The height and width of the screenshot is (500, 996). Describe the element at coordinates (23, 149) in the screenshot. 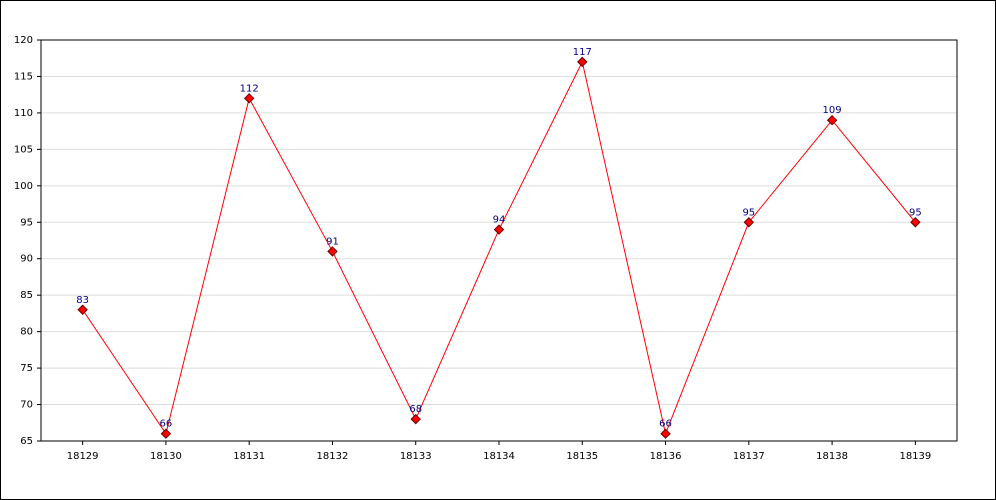

I see `y-tick-label: 105` at that location.